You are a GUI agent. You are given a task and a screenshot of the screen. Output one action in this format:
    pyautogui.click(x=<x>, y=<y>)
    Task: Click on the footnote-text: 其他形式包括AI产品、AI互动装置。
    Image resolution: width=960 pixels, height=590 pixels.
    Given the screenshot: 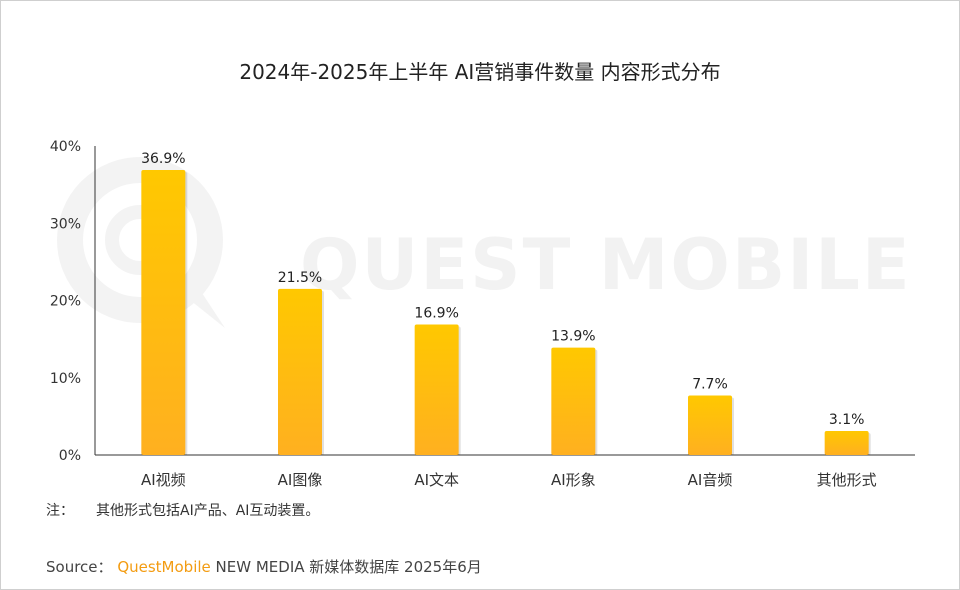 What is the action you would take?
    pyautogui.click(x=208, y=511)
    